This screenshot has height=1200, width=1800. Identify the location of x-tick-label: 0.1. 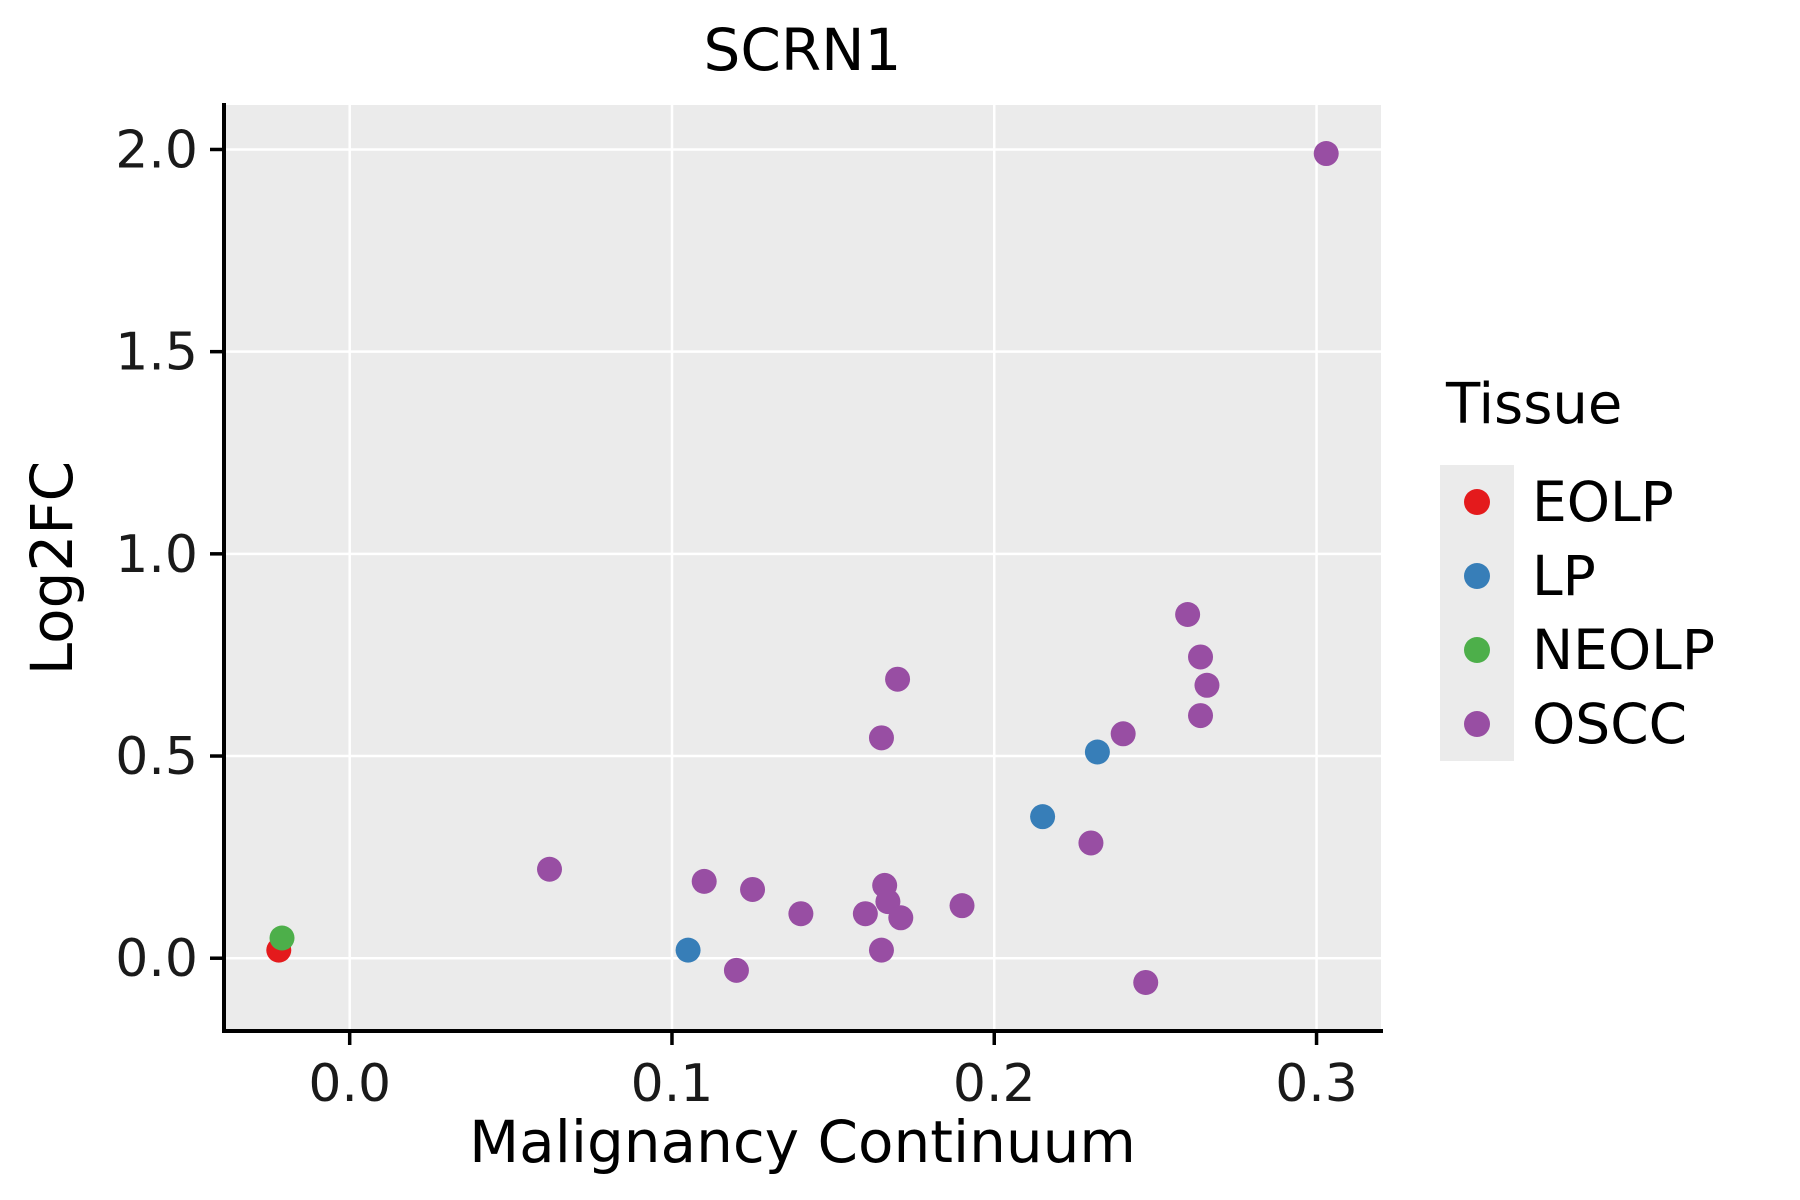
(672, 1084).